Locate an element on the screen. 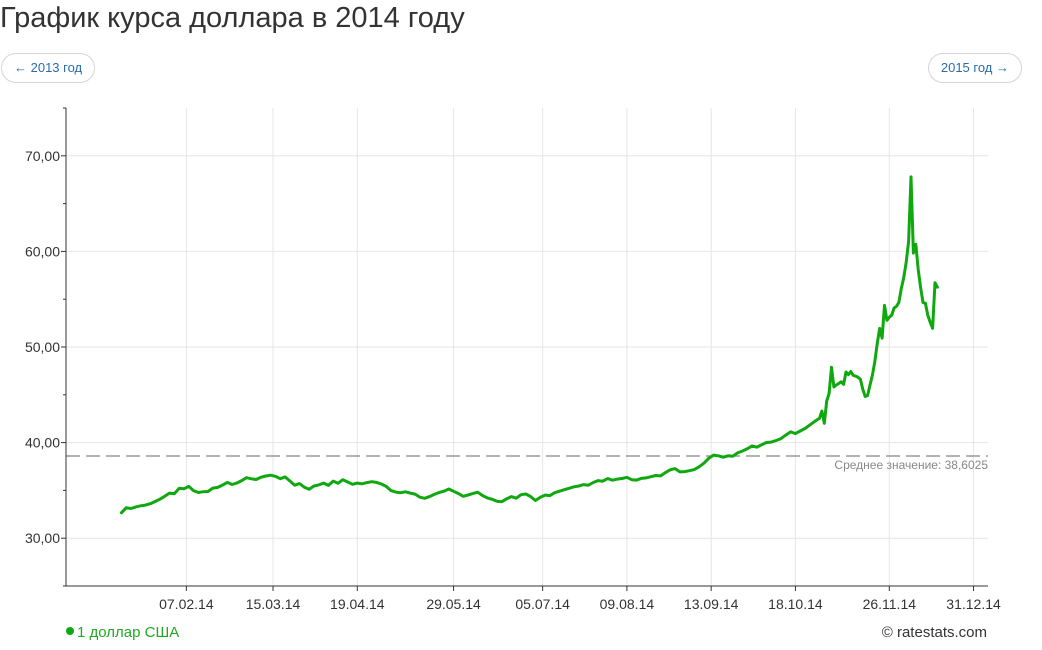  x-tick-label: 07.02.14 is located at coordinates (186, 604).